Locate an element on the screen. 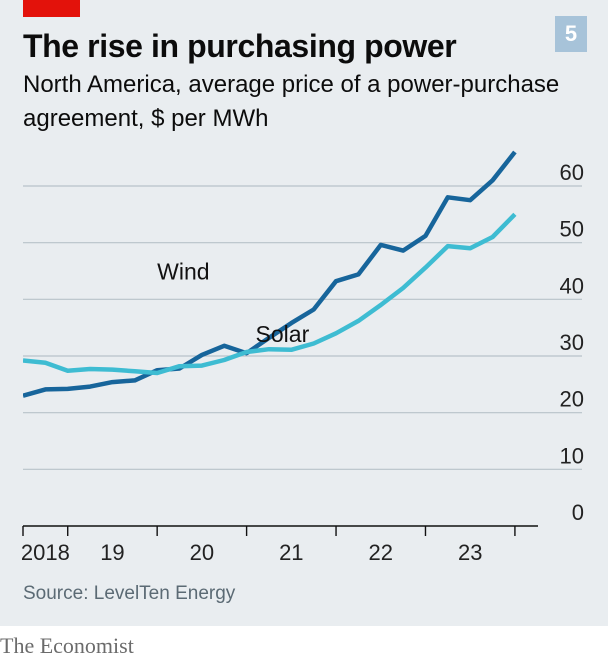  y-tick-label-50: 50 is located at coordinates (572, 229).